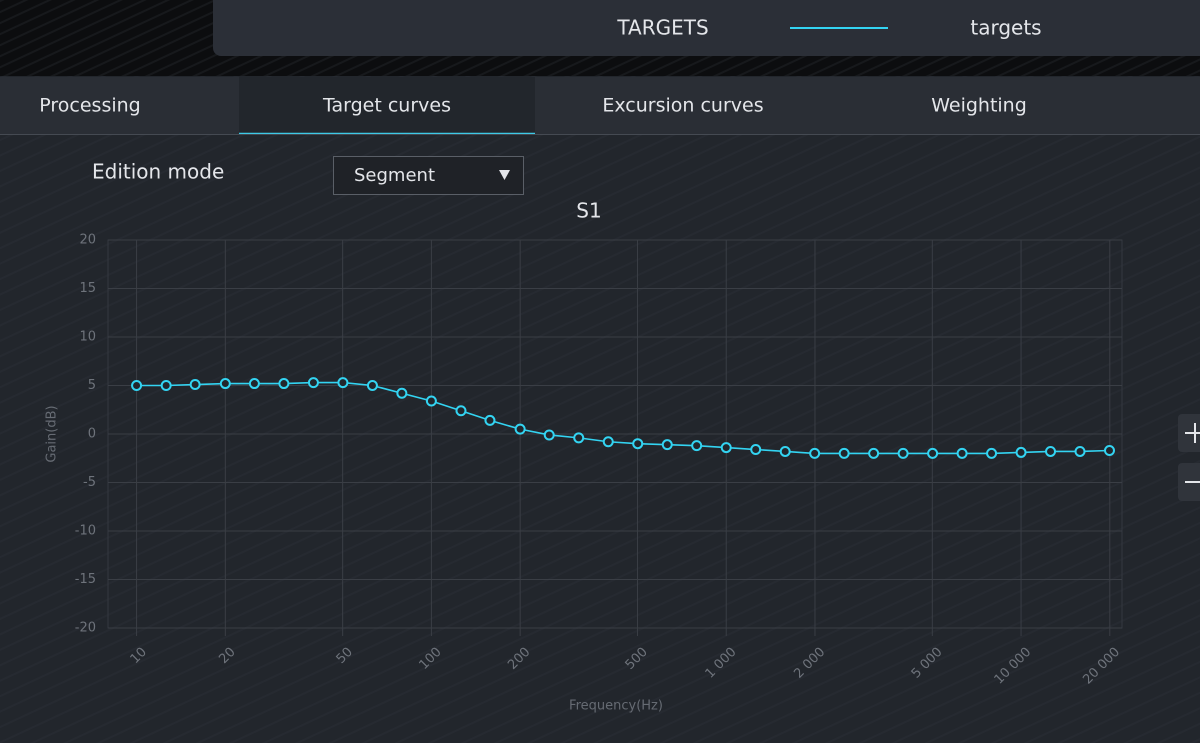 The image size is (1200, 743). What do you see at coordinates (87, 240) in the screenshot?
I see `y-tick-label: 20` at bounding box center [87, 240].